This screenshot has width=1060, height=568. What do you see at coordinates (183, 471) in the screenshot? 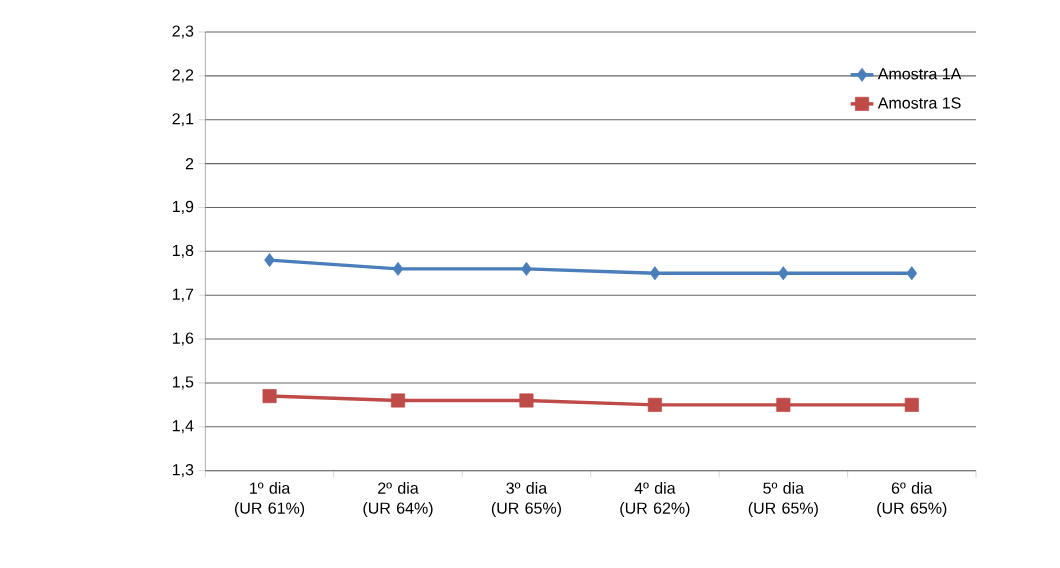
I see `y-tick-label: 1,3` at bounding box center [183, 471].